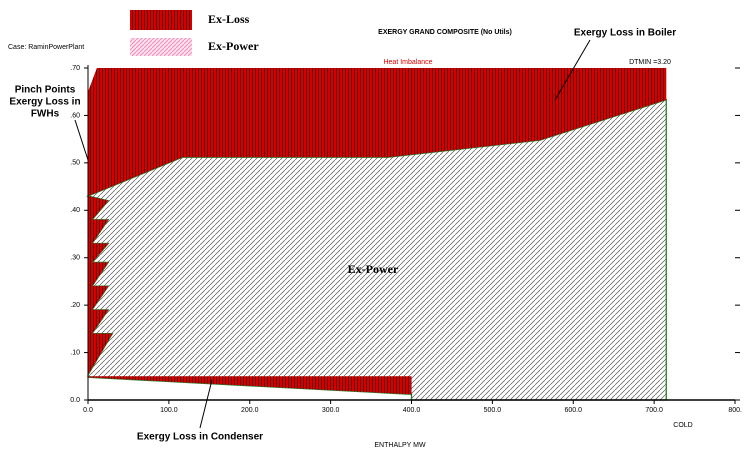  What do you see at coordinates (75, 400) in the screenshot?
I see `y-tick-label: 0.0` at bounding box center [75, 400].